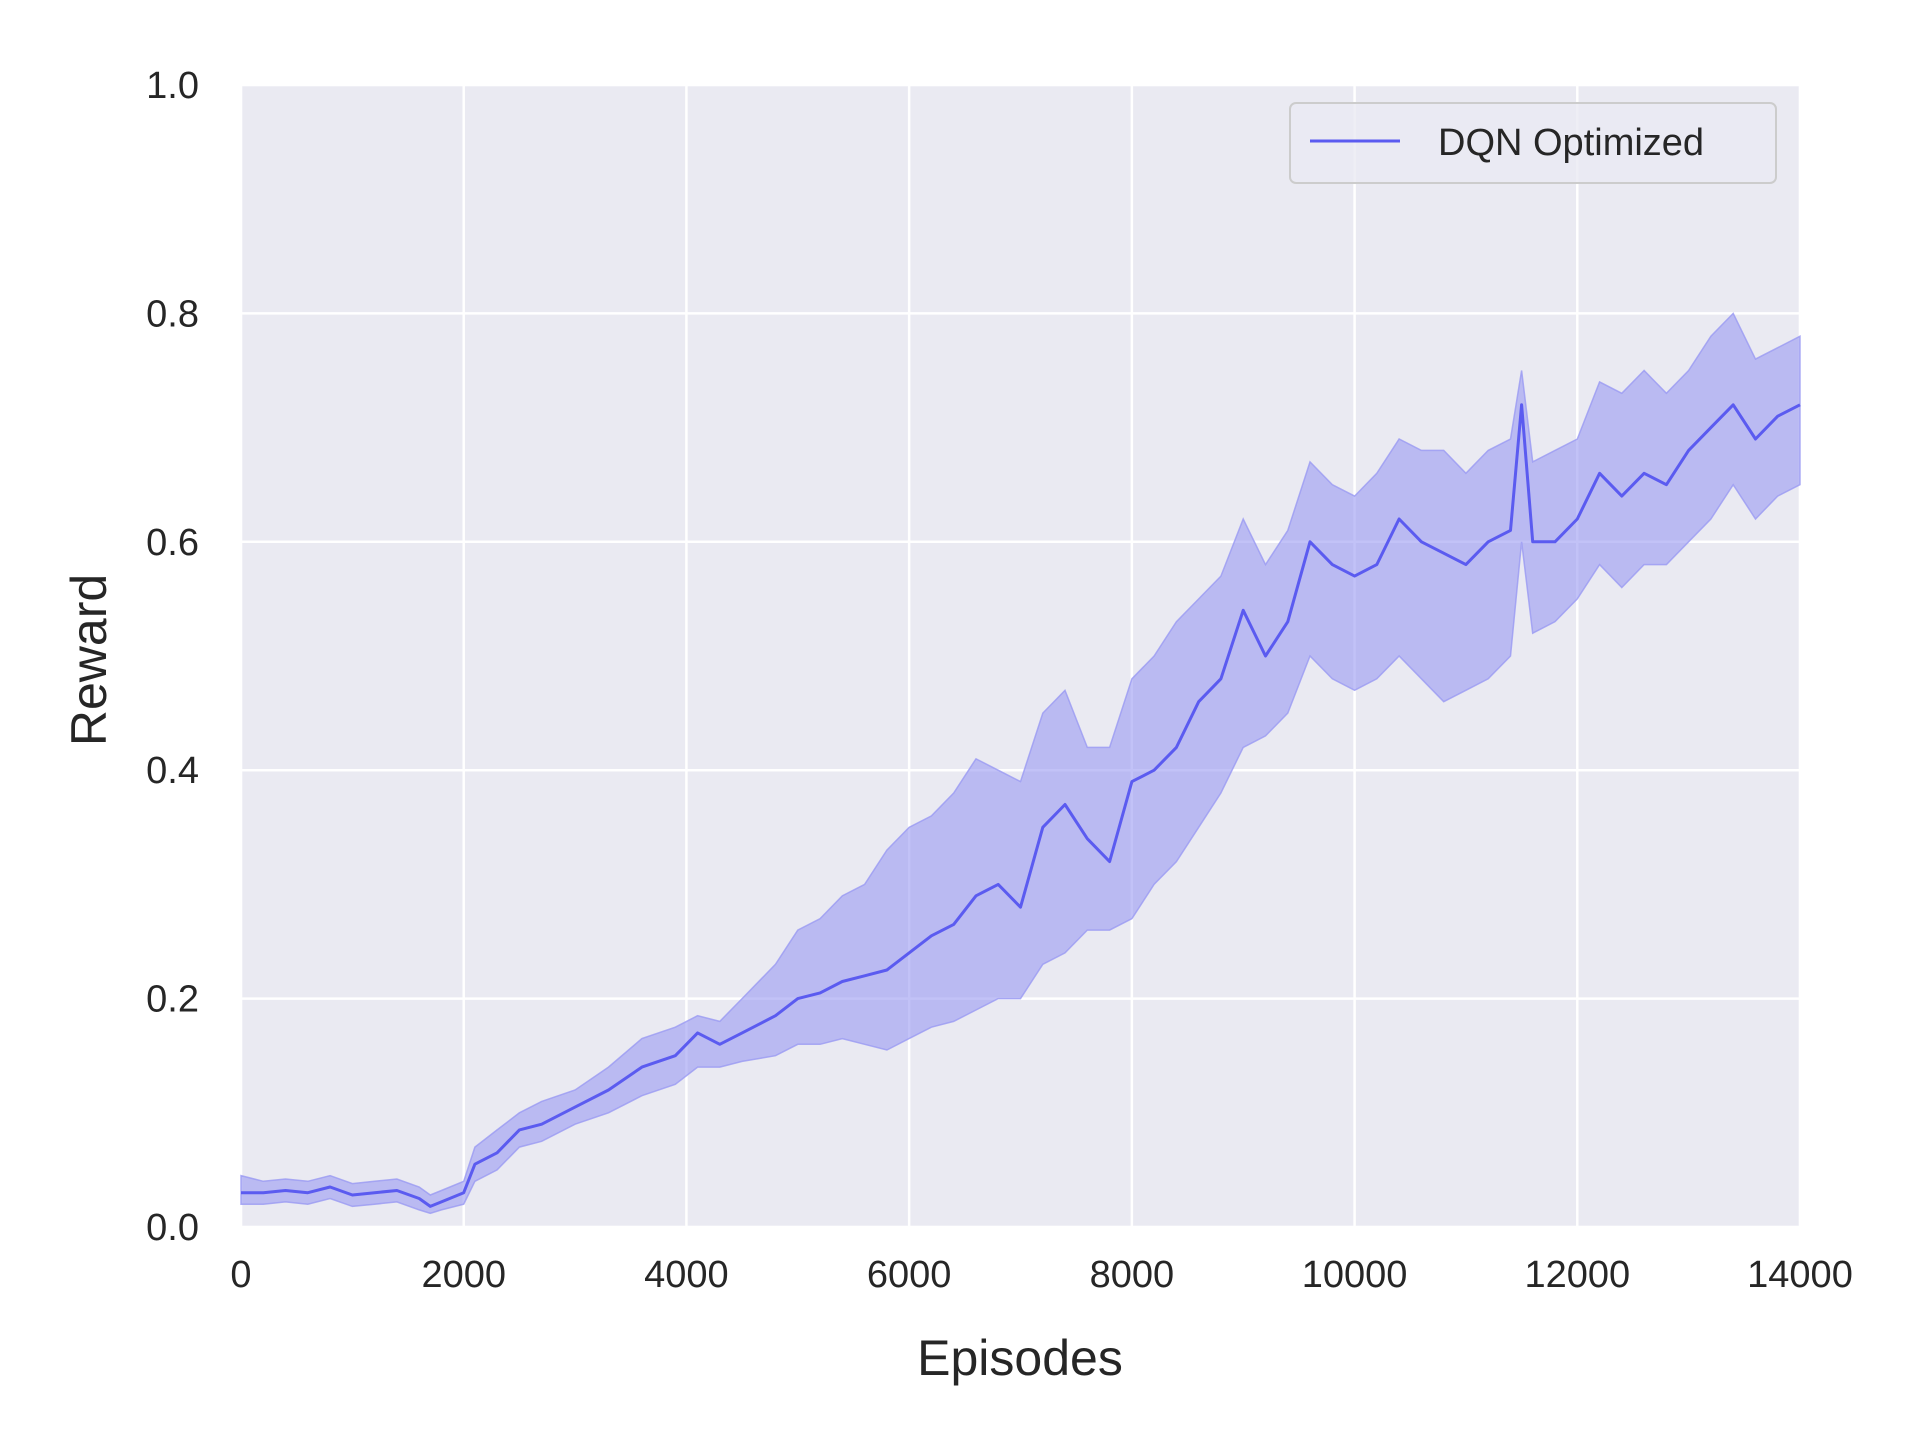 The height and width of the screenshot is (1440, 1920). Describe the element at coordinates (1020, 1358) in the screenshot. I see `x-axis-title: Episodes` at that location.